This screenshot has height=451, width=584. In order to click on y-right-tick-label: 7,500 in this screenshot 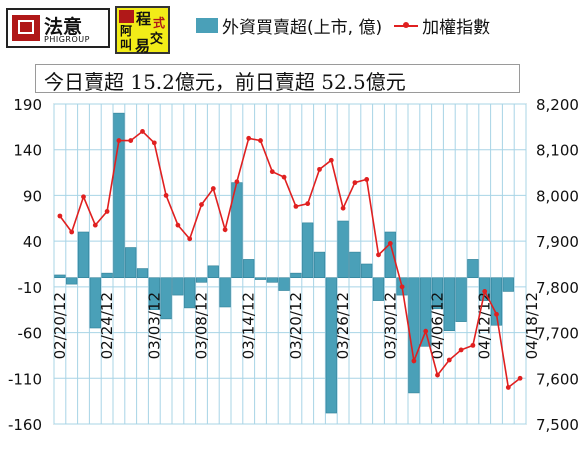, I will do `click(557, 425)`.